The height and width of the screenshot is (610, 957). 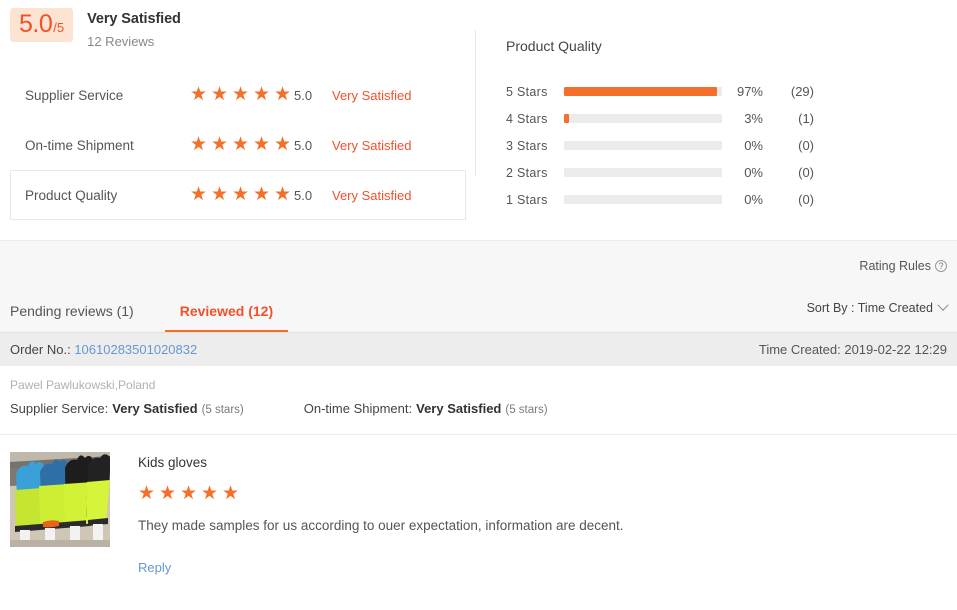 What do you see at coordinates (726, 172) in the screenshot?
I see `chart-row-2-stars: 2 Stars 0% (0)` at bounding box center [726, 172].